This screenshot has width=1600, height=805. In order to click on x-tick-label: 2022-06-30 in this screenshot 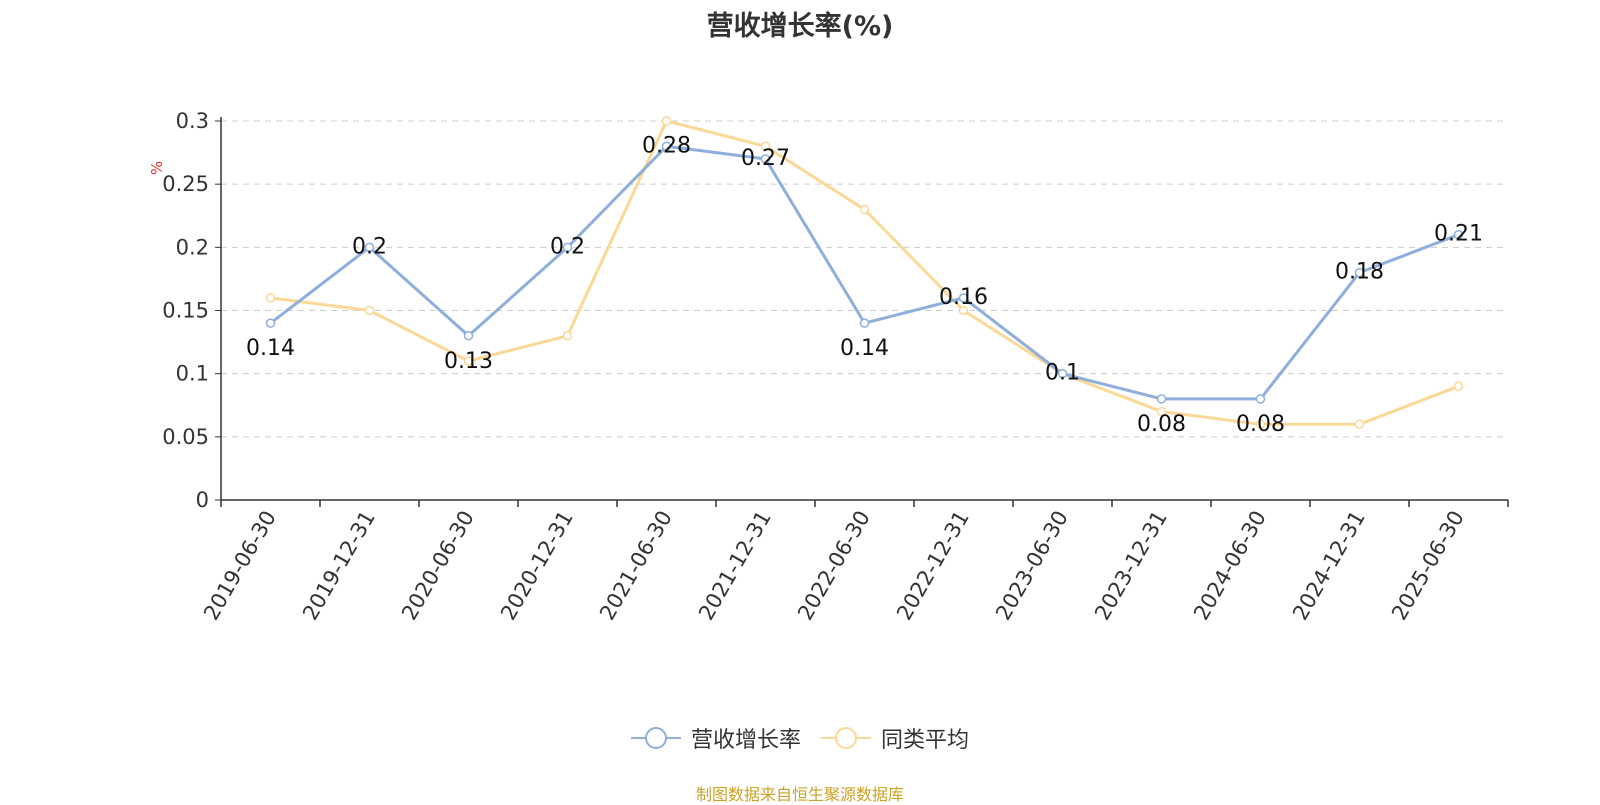, I will do `click(834, 566)`.